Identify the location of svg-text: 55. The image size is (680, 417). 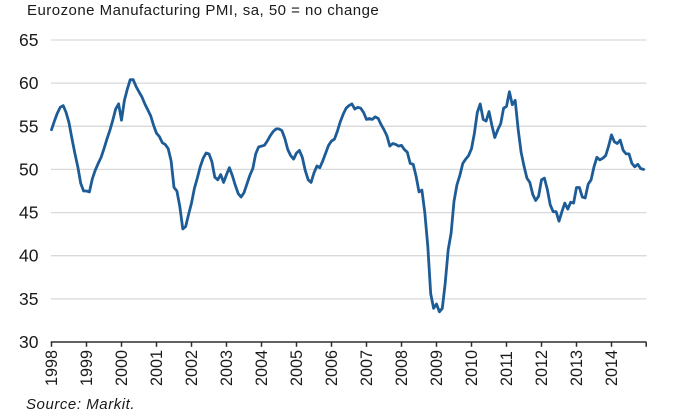
(28, 126).